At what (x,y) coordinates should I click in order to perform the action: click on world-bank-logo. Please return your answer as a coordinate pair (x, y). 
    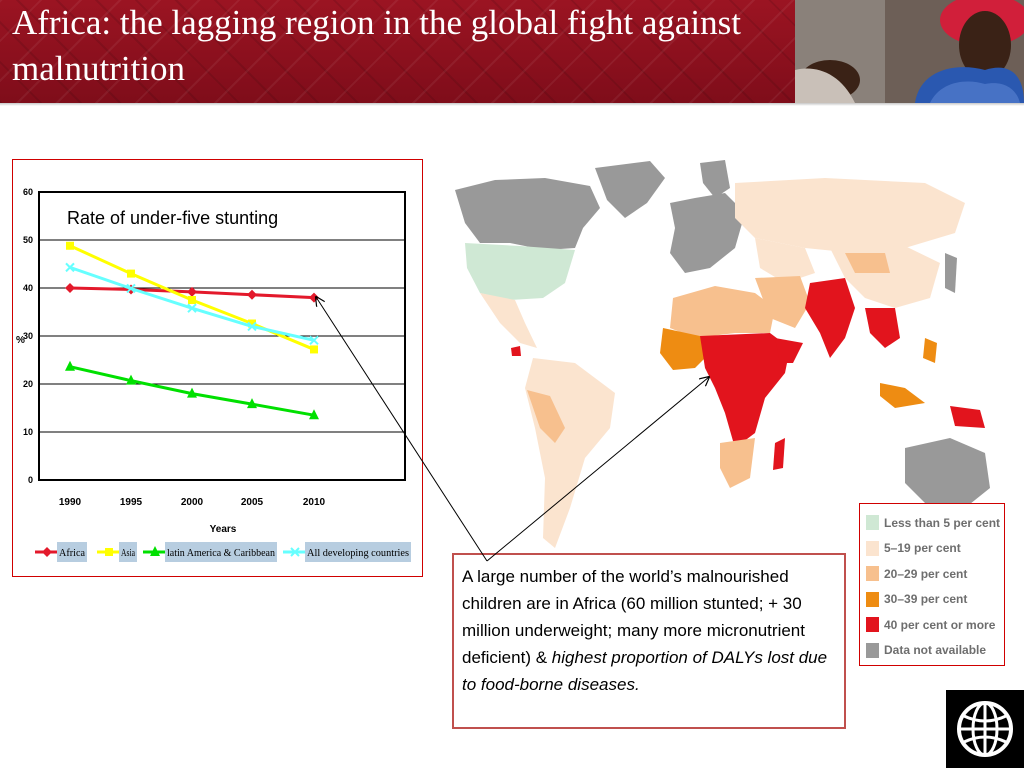
    Looking at the image, I should click on (985, 729).